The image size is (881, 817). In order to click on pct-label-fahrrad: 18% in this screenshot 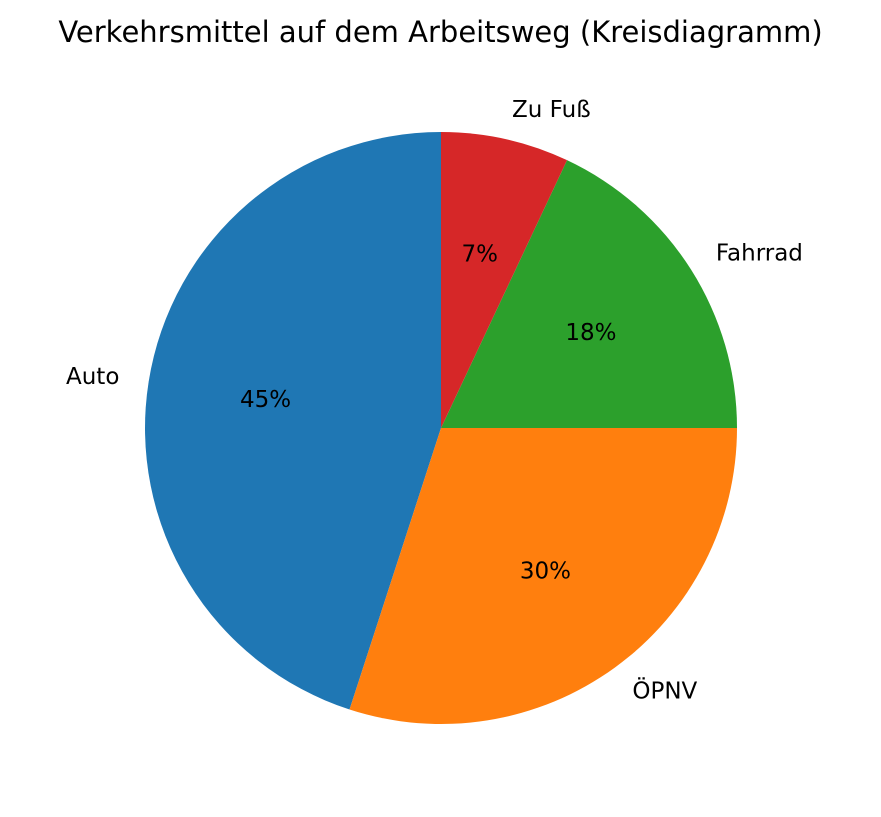, I will do `click(590, 333)`.